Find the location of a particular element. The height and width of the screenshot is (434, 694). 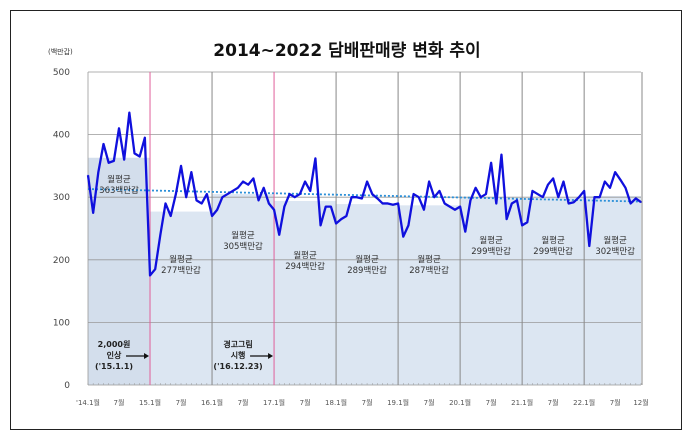

x-tick-label: 22.1월 is located at coordinates (584, 402).